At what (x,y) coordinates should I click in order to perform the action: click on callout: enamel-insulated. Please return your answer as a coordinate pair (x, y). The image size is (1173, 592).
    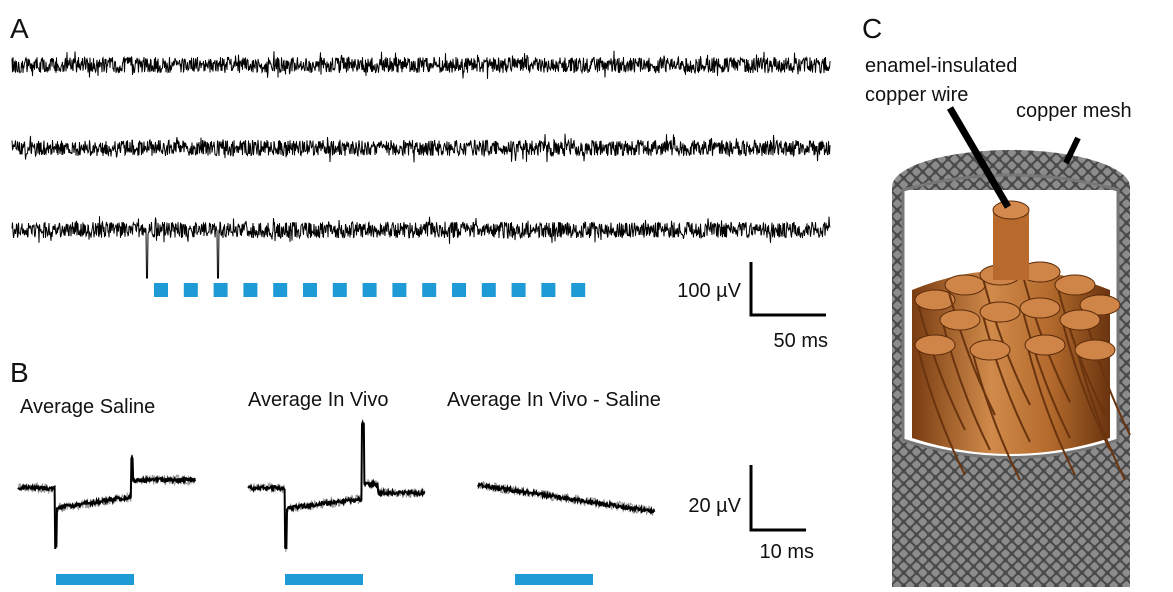
    Looking at the image, I should click on (941, 66).